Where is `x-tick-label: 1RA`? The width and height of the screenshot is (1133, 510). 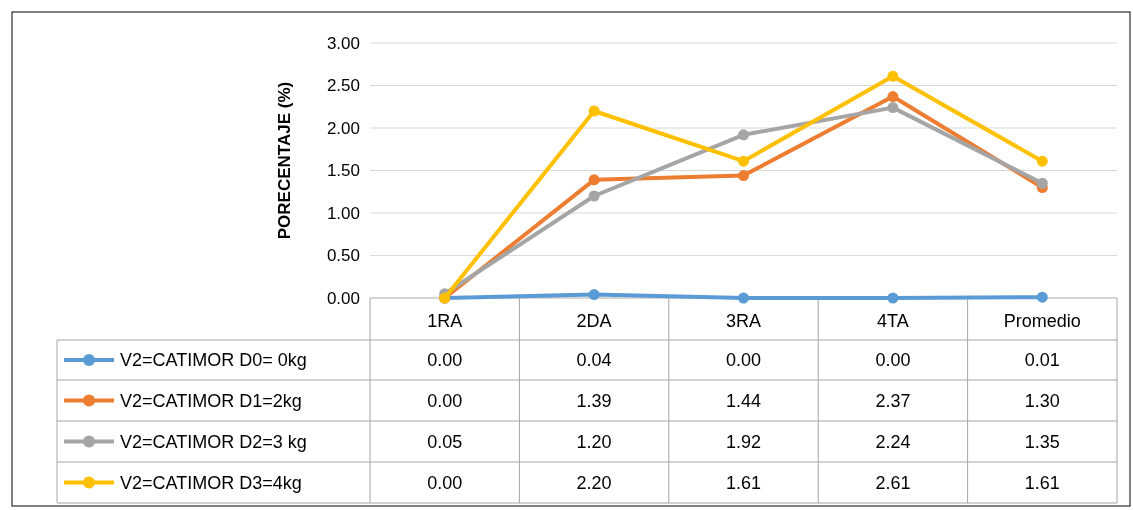 x-tick-label: 1RA is located at coordinates (445, 321).